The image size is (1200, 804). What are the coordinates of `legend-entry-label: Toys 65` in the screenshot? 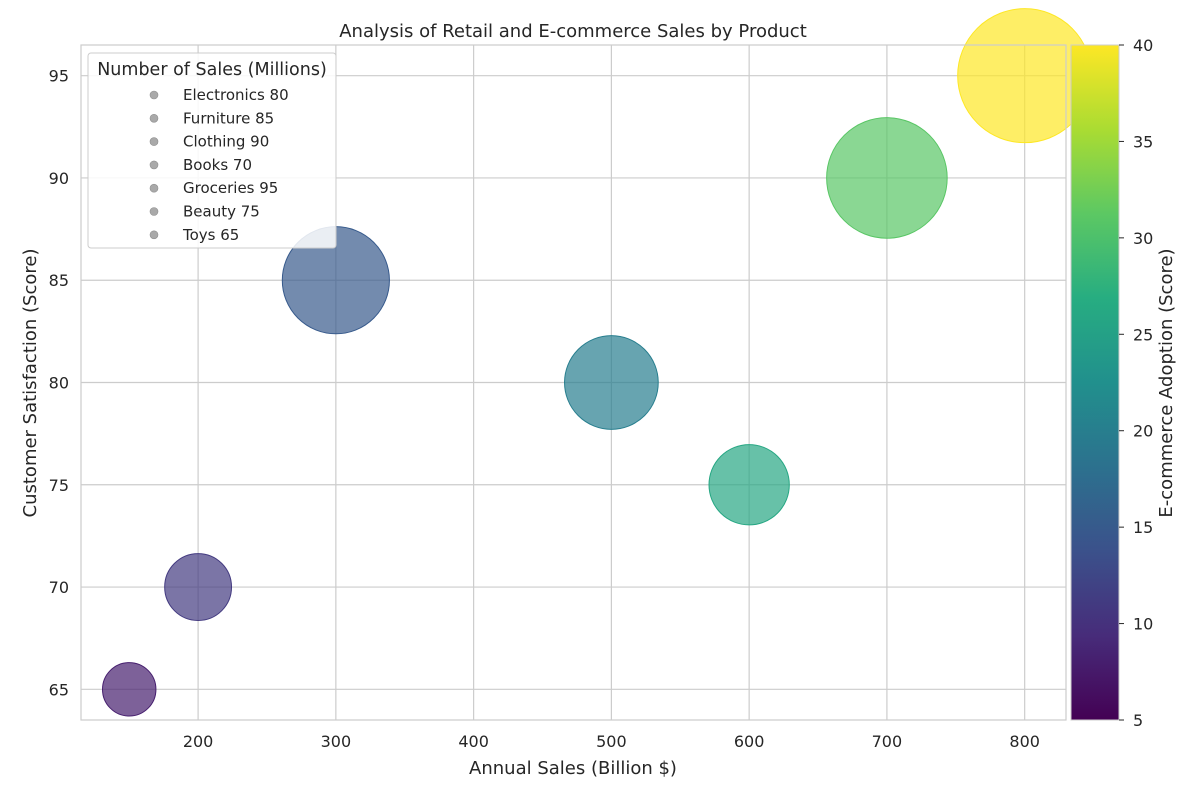 It's located at (210, 235).